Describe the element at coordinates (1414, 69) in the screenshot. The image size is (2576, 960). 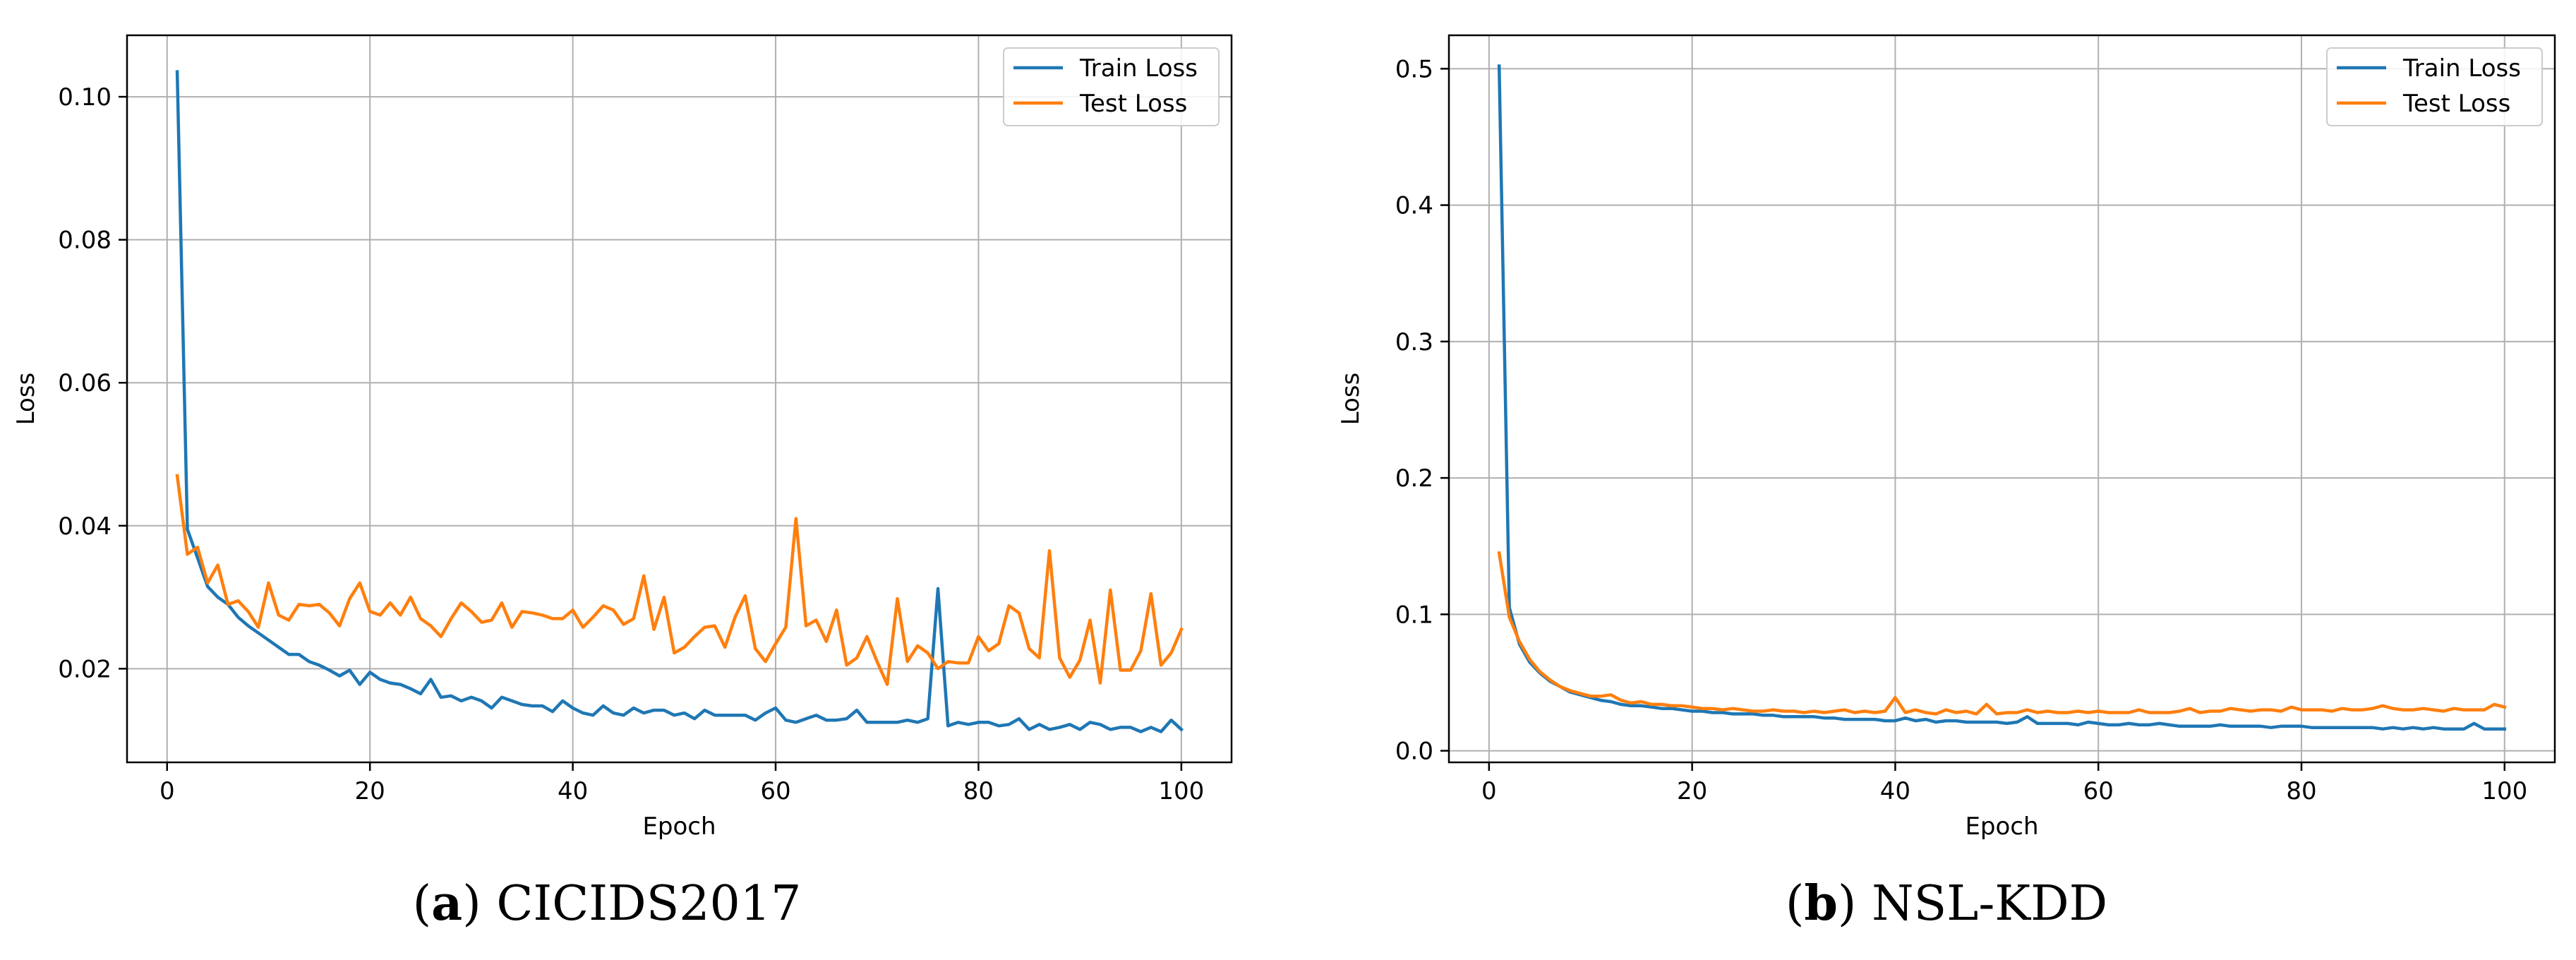
I see `y-tick-label: 0.5` at that location.